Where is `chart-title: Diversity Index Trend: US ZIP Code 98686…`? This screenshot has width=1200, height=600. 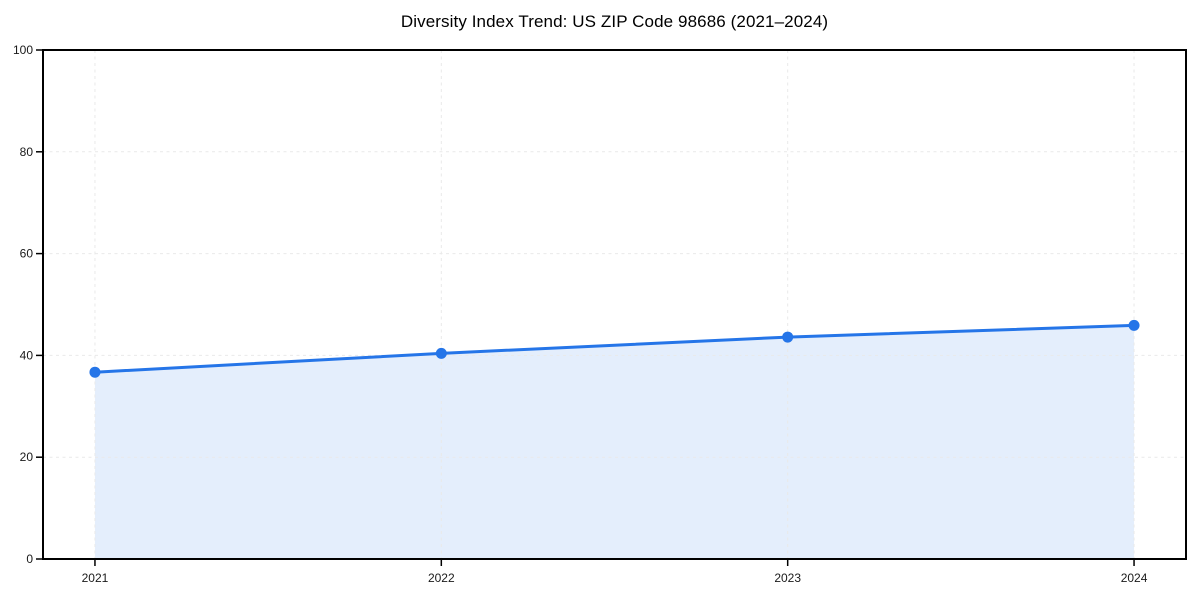
chart-title: Diversity Index Trend: US ZIP Code 98686… is located at coordinates (614, 21).